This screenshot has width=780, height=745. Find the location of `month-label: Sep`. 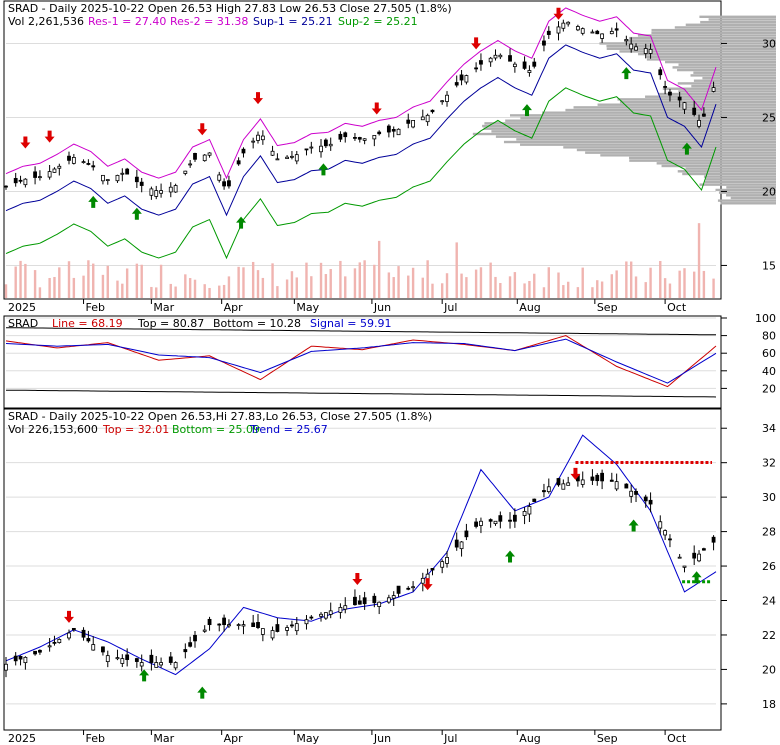

month-label: Sep is located at coordinates (607, 307).